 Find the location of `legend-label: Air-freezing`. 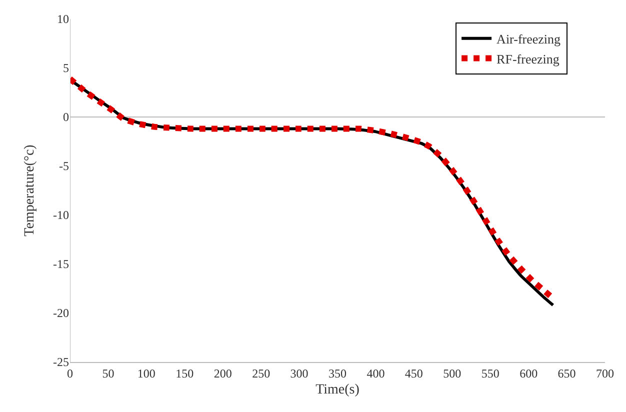

legend-label: Air-freezing is located at coordinates (529, 38).